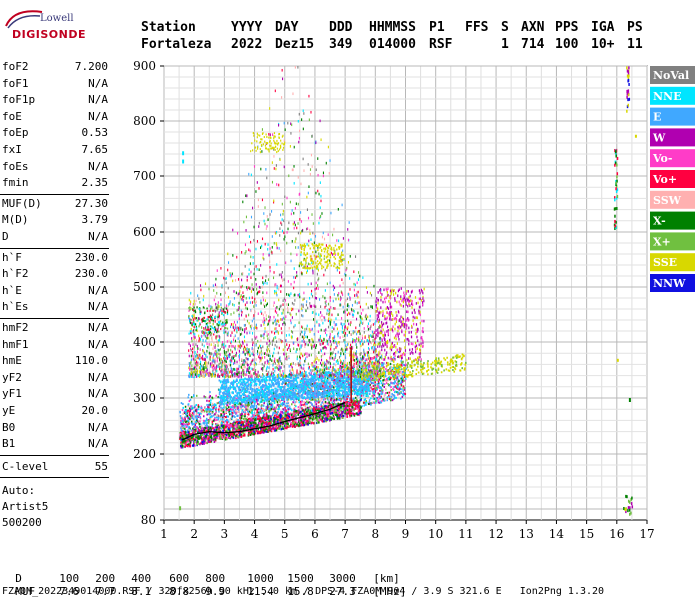 This screenshot has width=700, height=600. Describe the element at coordinates (55, 68) in the screenshot. I see `param-fof2: foF2 7.200` at that location.